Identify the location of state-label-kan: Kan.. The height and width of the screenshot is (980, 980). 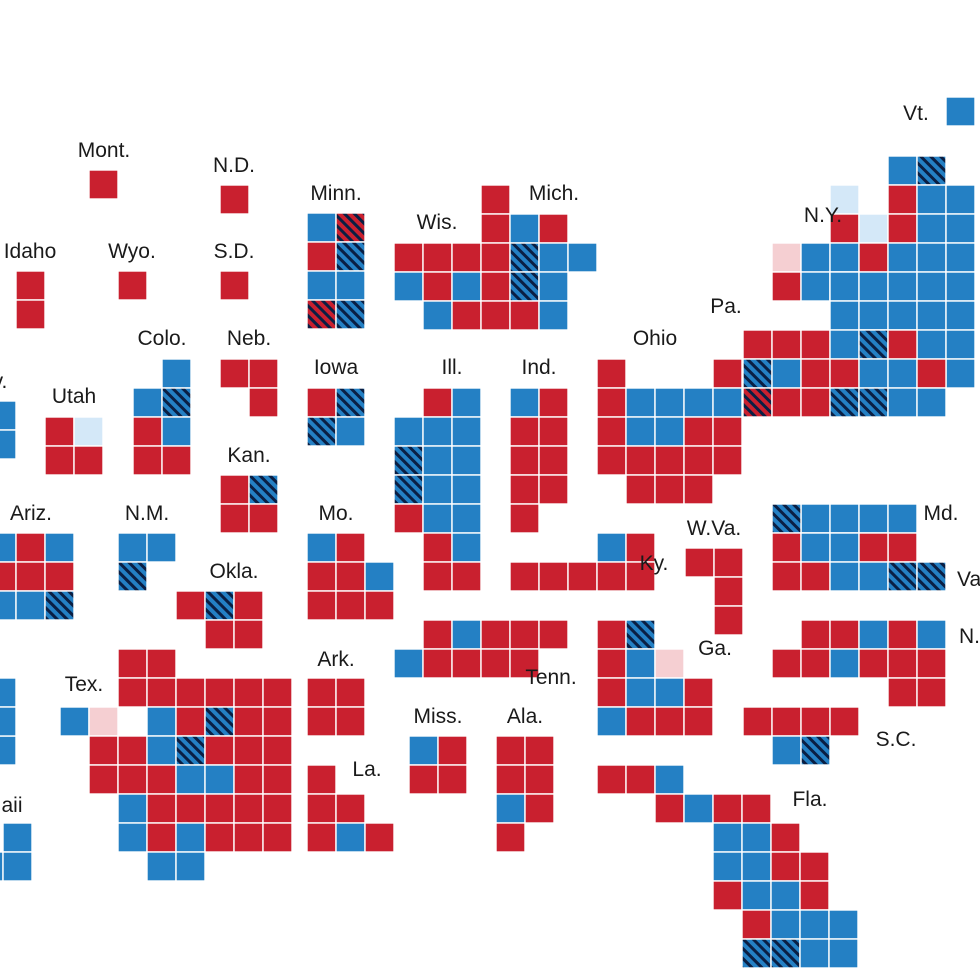
(248, 455).